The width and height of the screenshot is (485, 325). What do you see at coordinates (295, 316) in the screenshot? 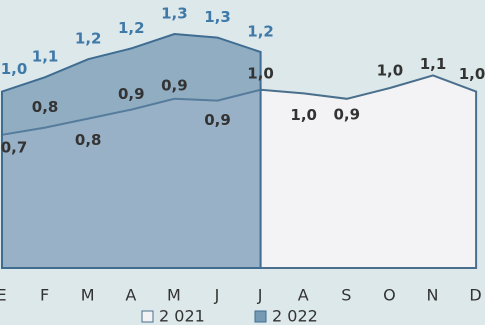
I see `legend-label: 2 022` at bounding box center [295, 316].